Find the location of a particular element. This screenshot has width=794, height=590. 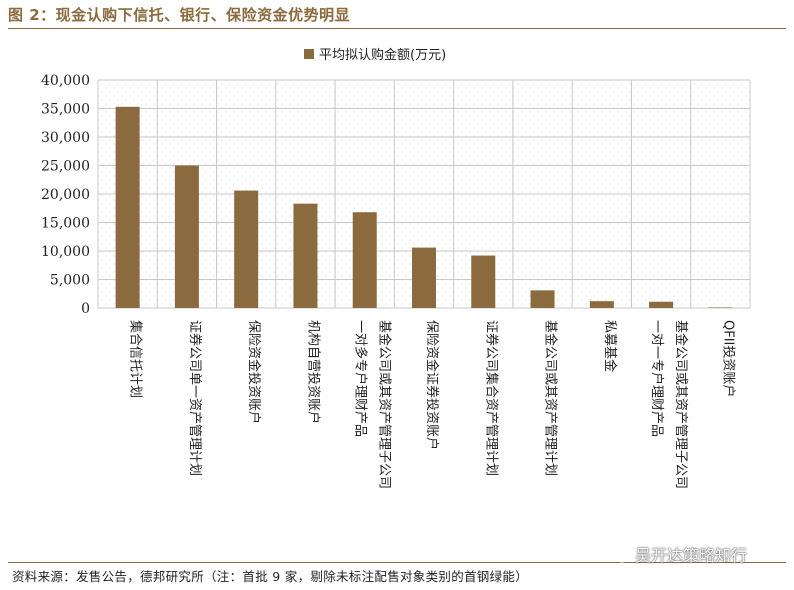

y-tick-label: 5,000 is located at coordinates (70, 281).